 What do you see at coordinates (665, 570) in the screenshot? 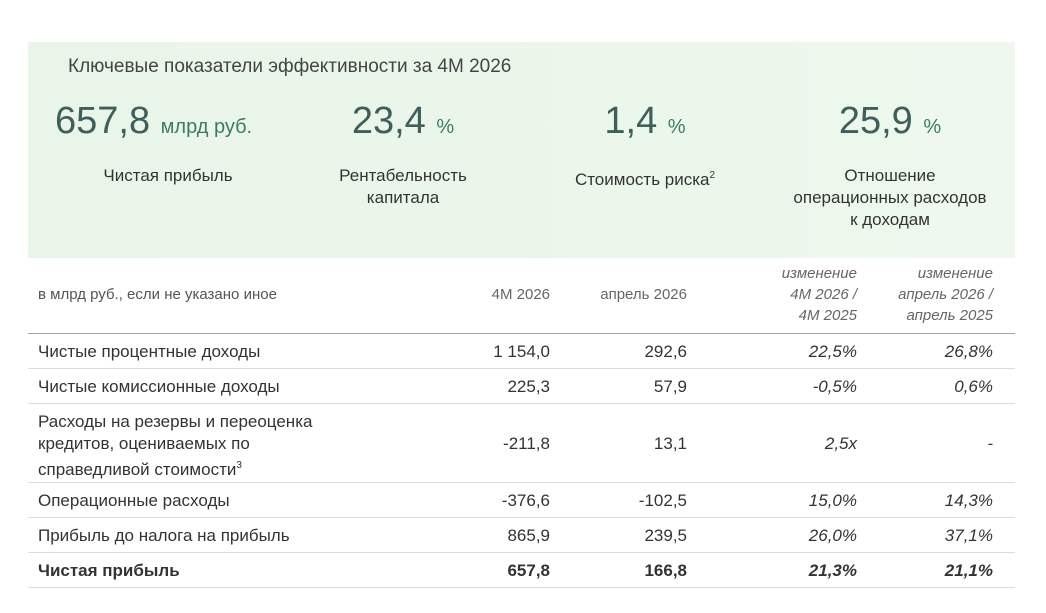
I see `cell: 166,8` at bounding box center [665, 570].